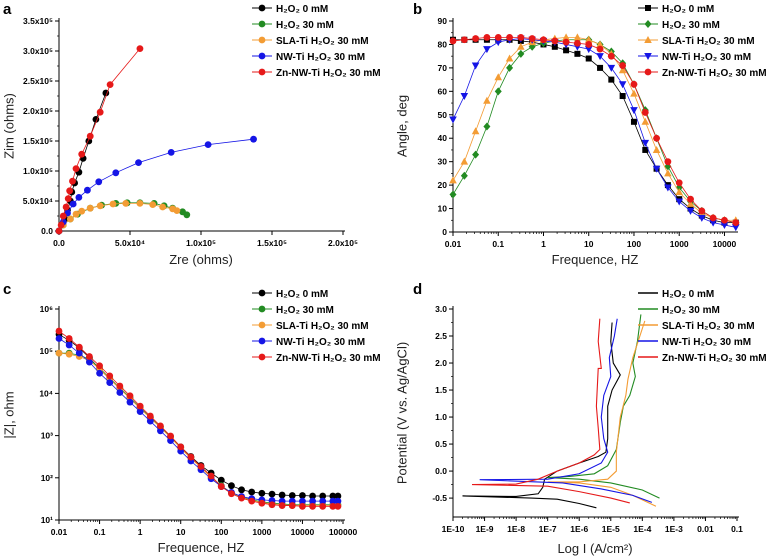 The image size is (784, 559). What do you see at coordinates (543, 244) in the screenshot?
I see `x-tick-label: 1` at bounding box center [543, 244].